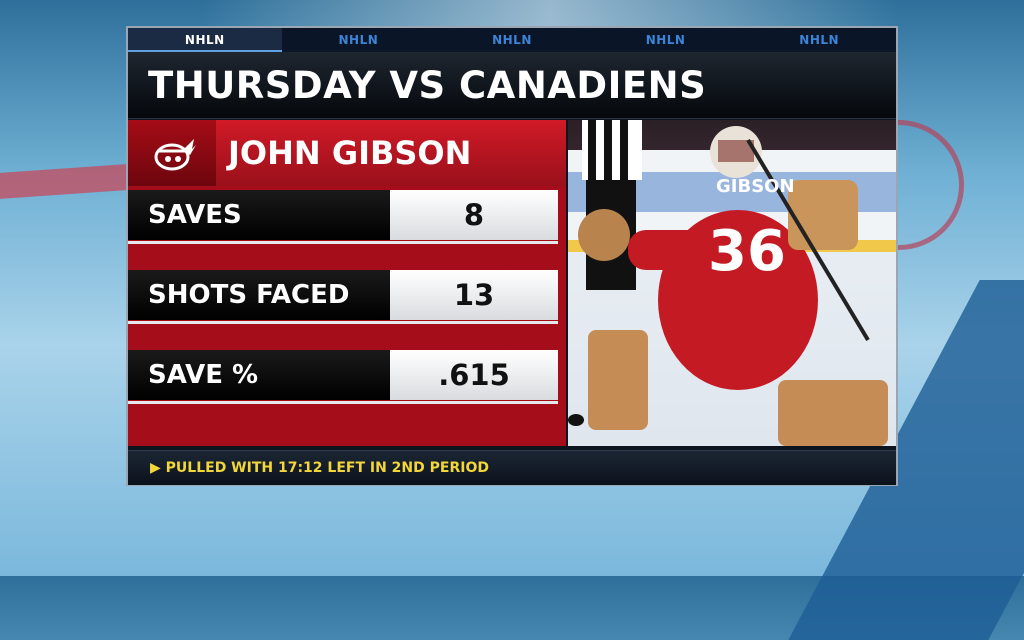  I want to click on rink-glare, so click(550, 15).